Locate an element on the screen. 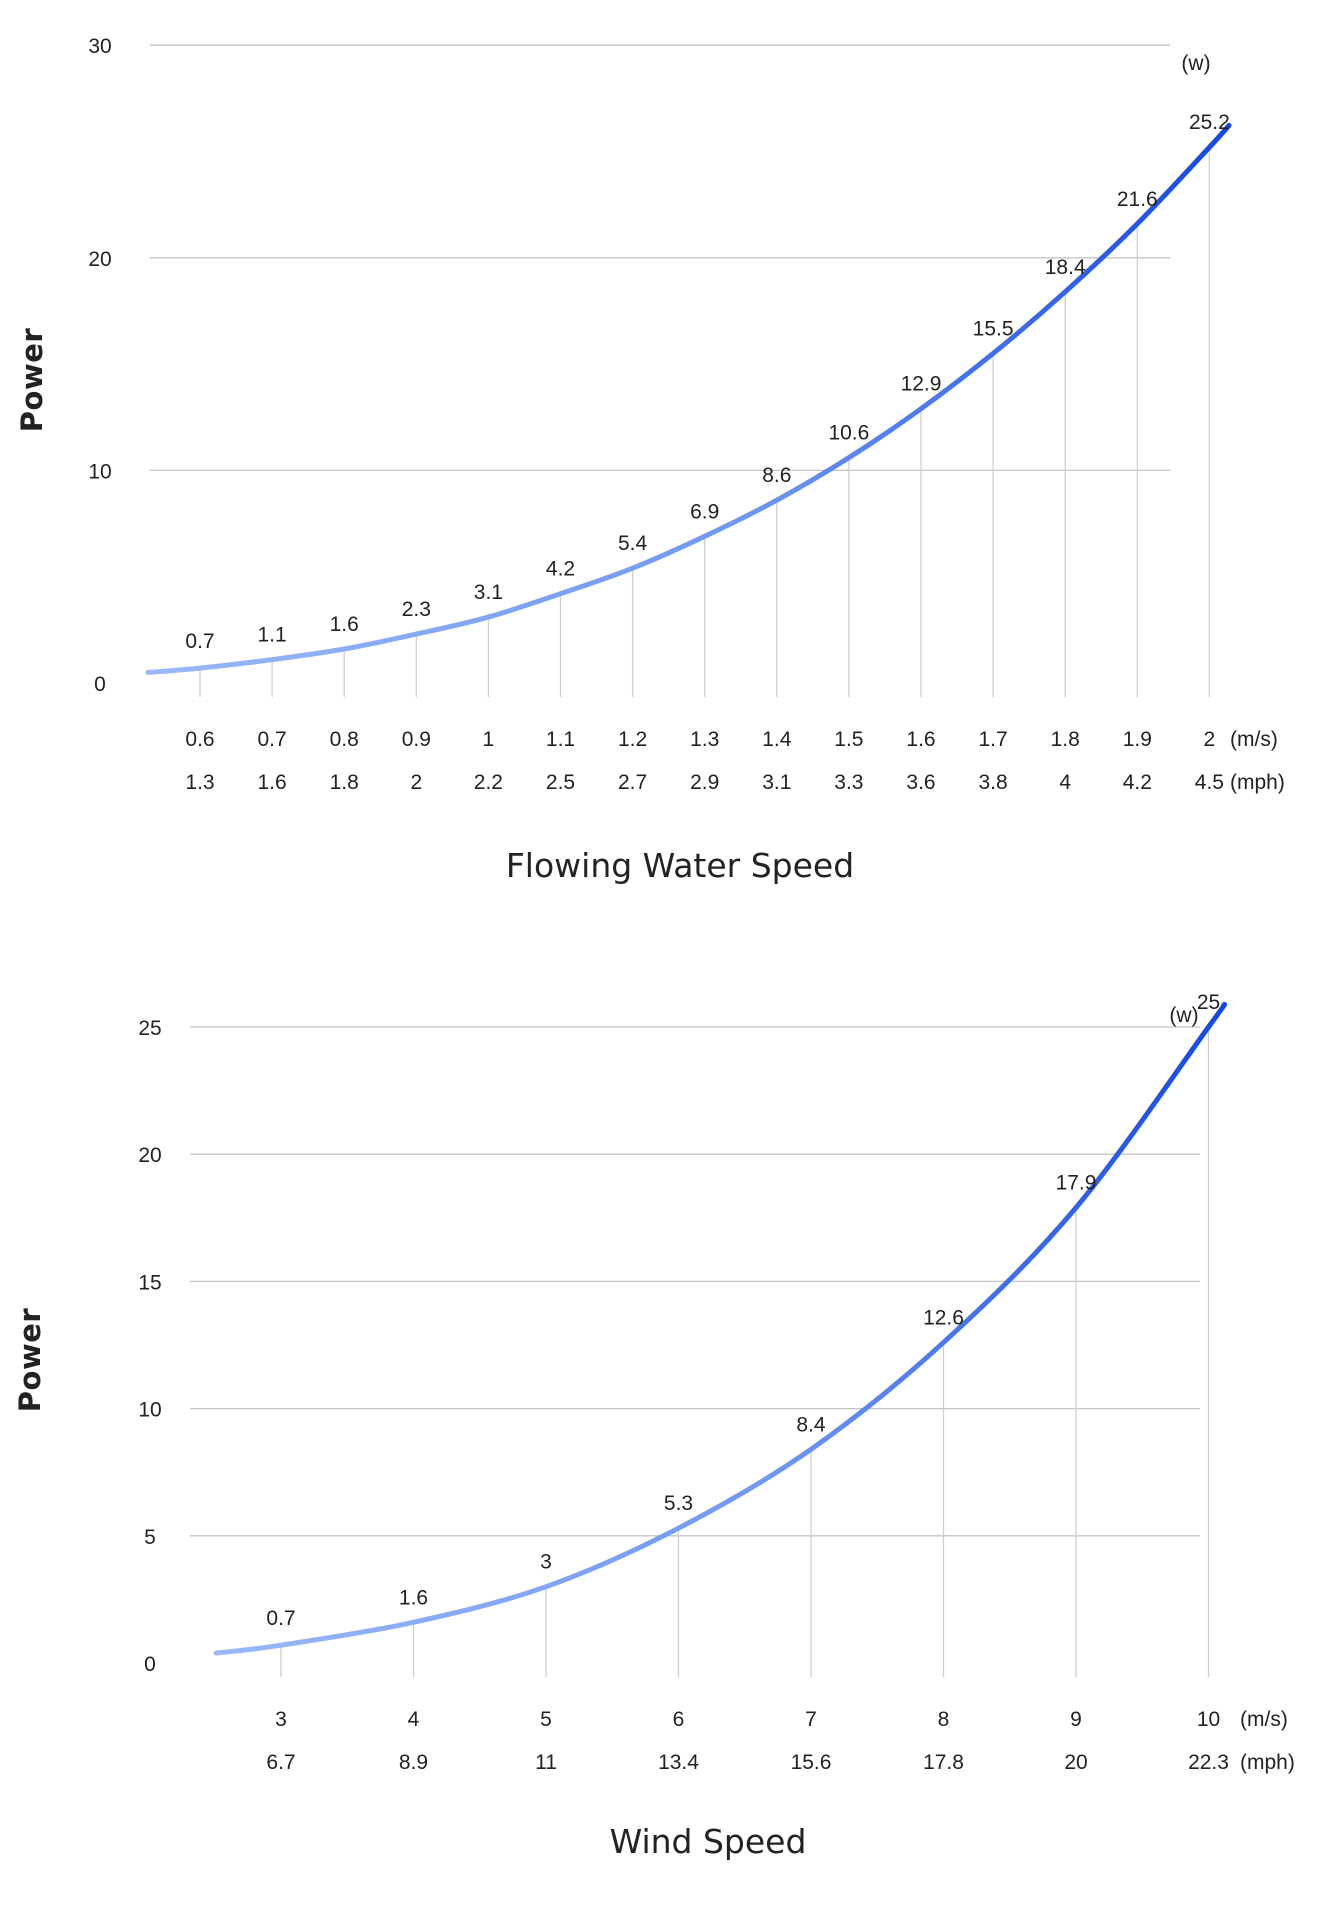  data-label: 8.4 is located at coordinates (811, 1424).